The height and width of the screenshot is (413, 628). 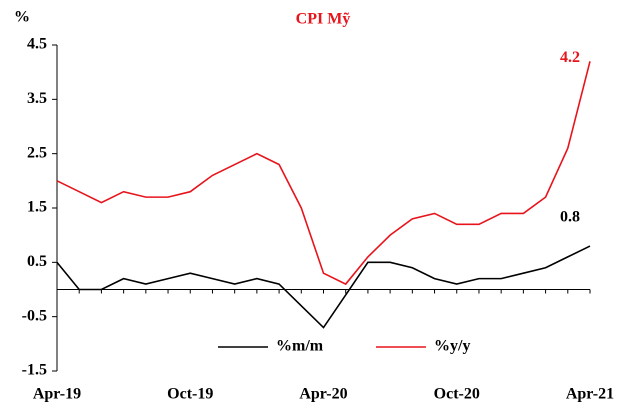 I want to click on y-tick-label: 1.5, so click(x=37, y=207).